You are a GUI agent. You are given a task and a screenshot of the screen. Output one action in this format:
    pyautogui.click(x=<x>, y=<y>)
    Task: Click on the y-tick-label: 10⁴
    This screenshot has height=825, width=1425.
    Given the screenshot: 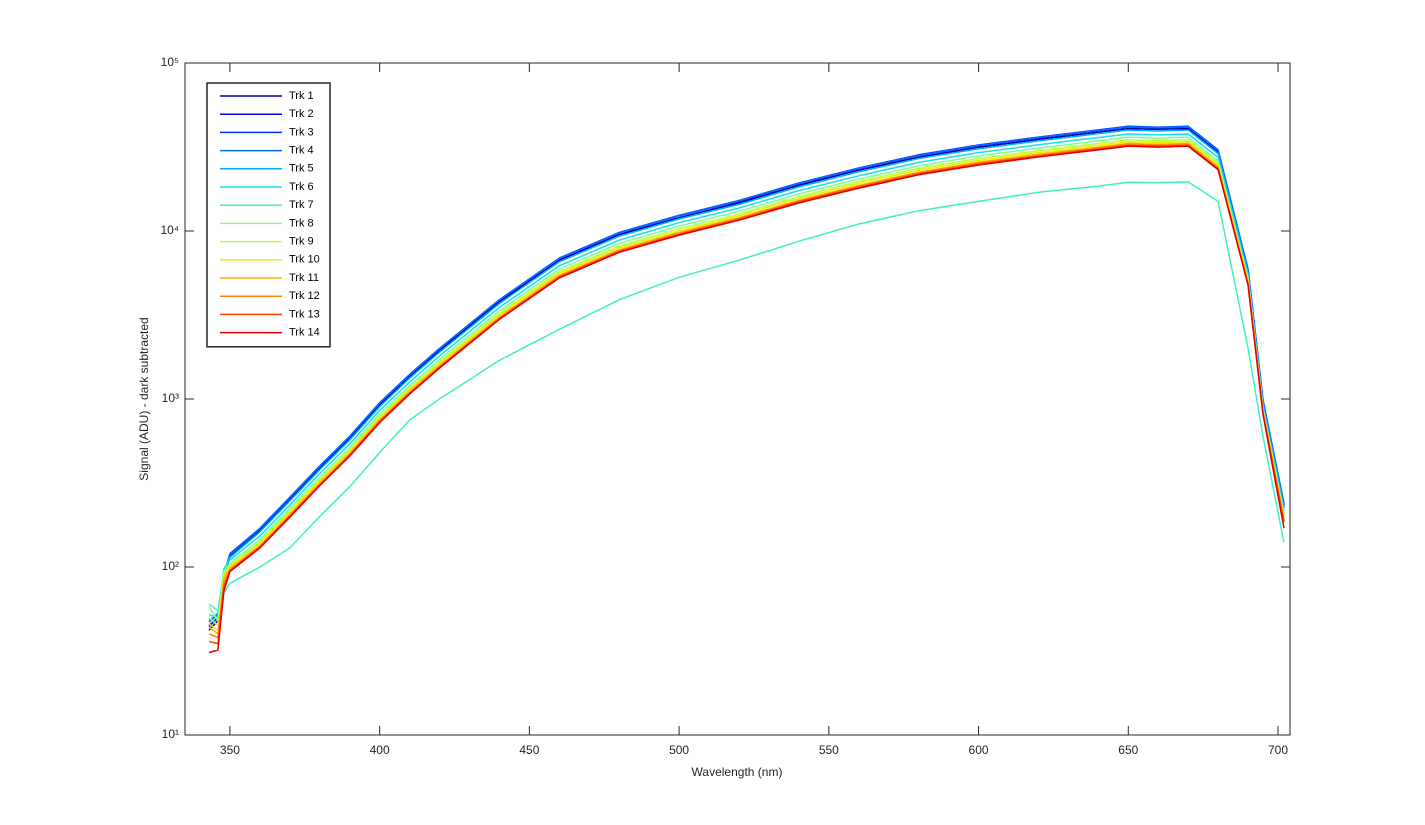 What is the action you would take?
    pyautogui.click(x=169, y=230)
    